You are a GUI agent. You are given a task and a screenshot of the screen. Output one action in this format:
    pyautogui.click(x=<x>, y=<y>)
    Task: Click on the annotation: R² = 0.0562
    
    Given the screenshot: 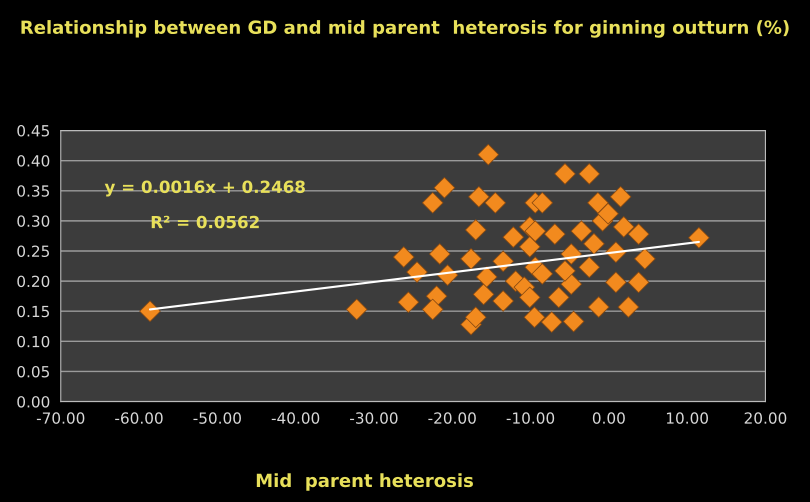 What is the action you would take?
    pyautogui.click(x=205, y=222)
    